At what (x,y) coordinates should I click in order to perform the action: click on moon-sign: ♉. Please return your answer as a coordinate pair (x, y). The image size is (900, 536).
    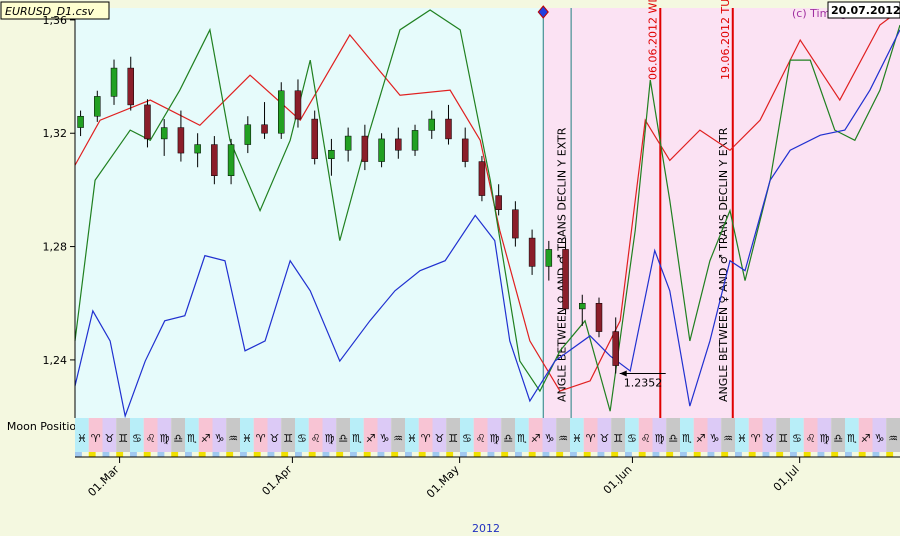
    Looking at the image, I should click on (769, 438).